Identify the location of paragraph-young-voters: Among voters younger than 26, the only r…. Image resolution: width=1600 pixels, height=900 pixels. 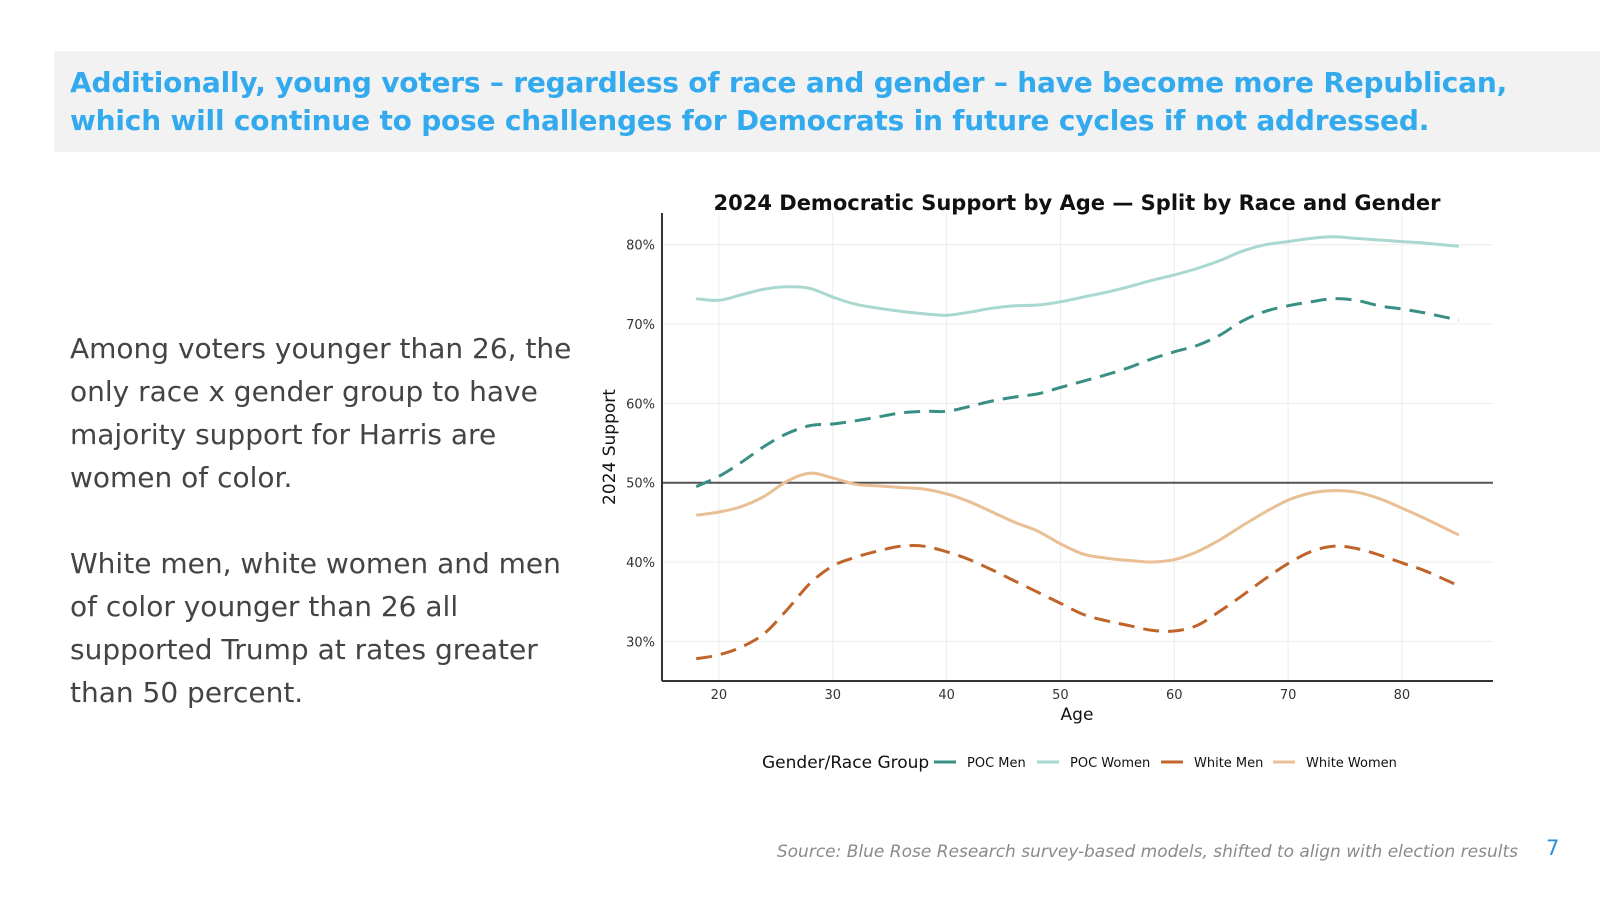
(321, 413).